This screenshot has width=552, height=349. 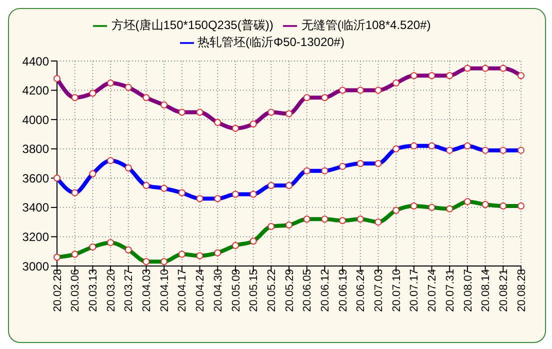 What do you see at coordinates (182, 290) in the screenshot?
I see `x-tick-label: 20.04.17` at bounding box center [182, 290].